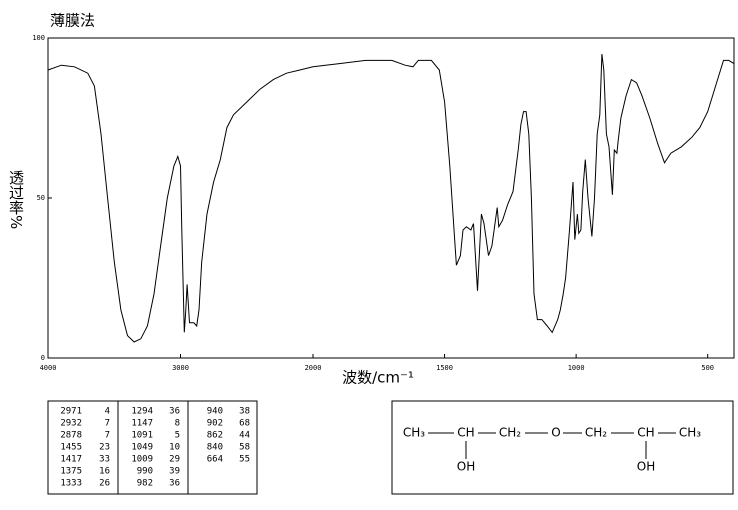  What do you see at coordinates (215, 448) in the screenshot?
I see `peak-cell: 840` at bounding box center [215, 448].